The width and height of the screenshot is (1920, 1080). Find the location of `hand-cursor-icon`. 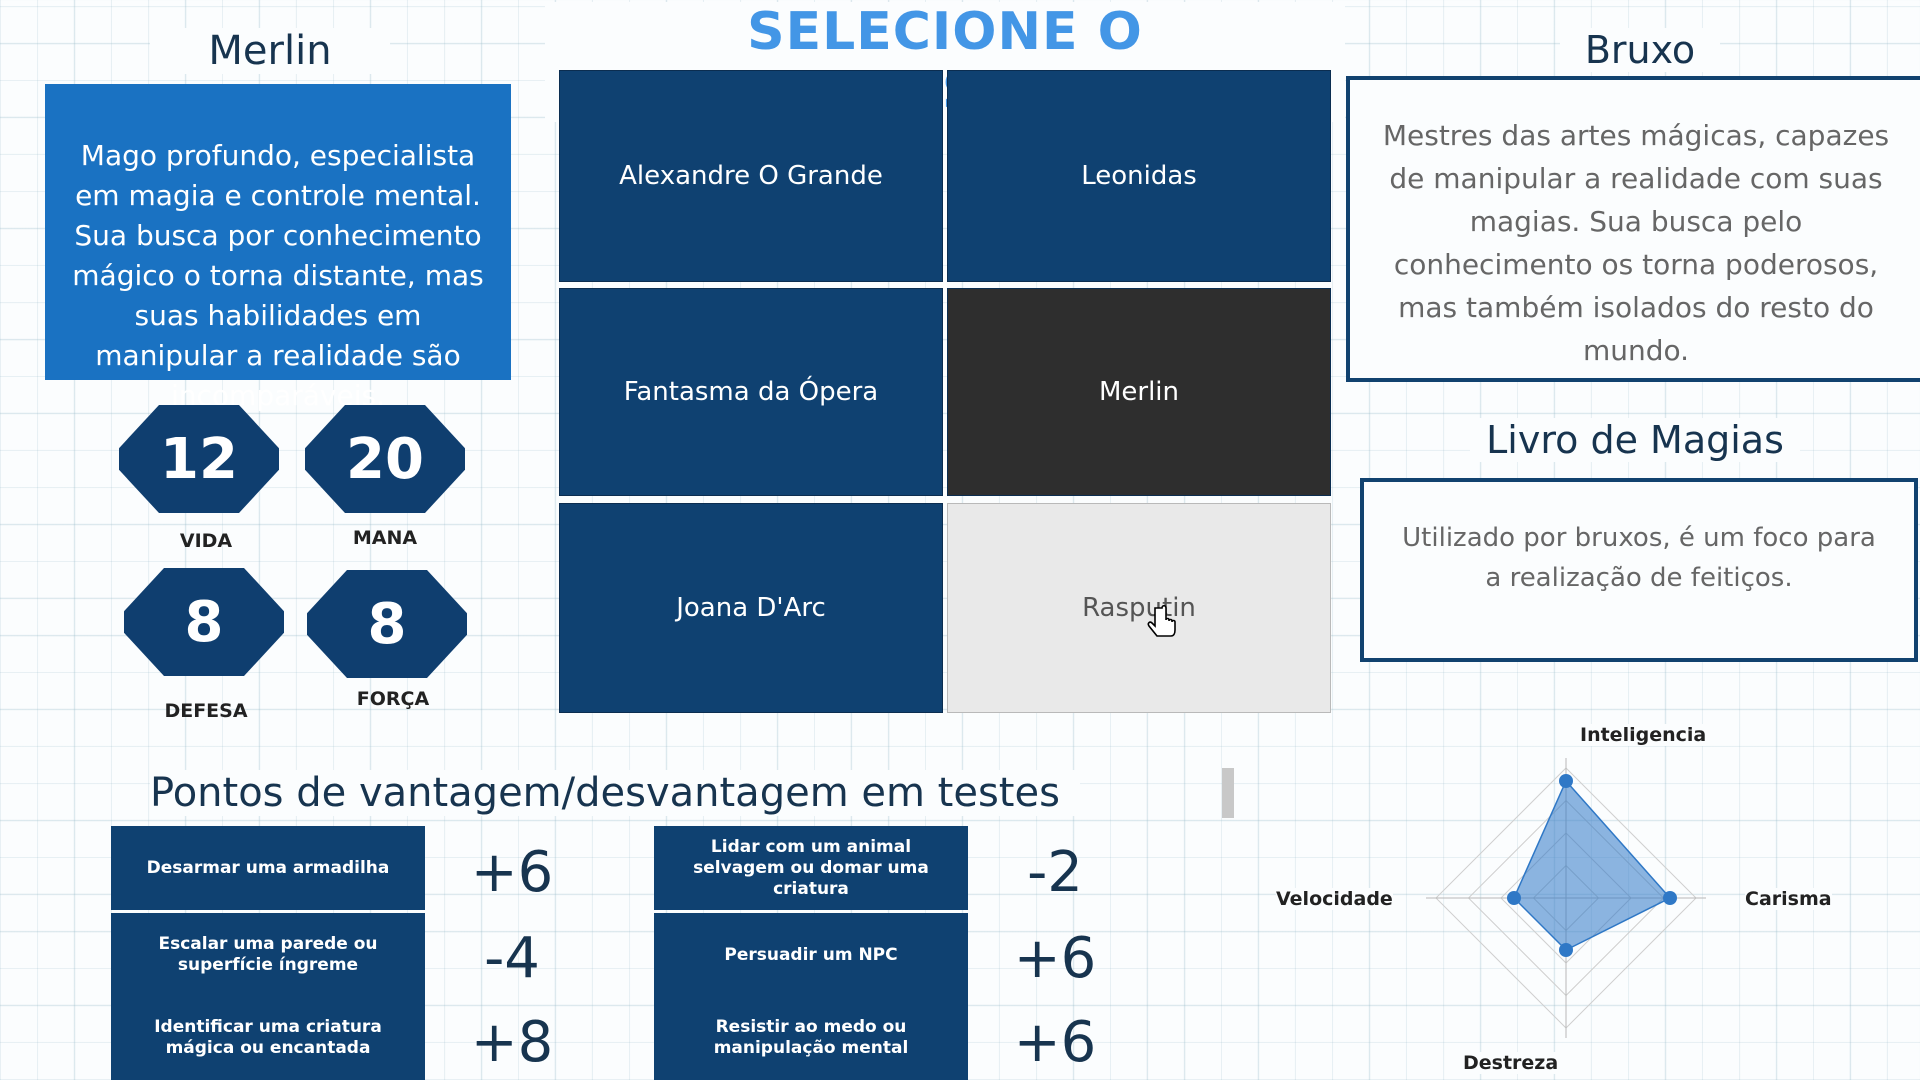

hand-cursor-icon is located at coordinates (1161, 621).